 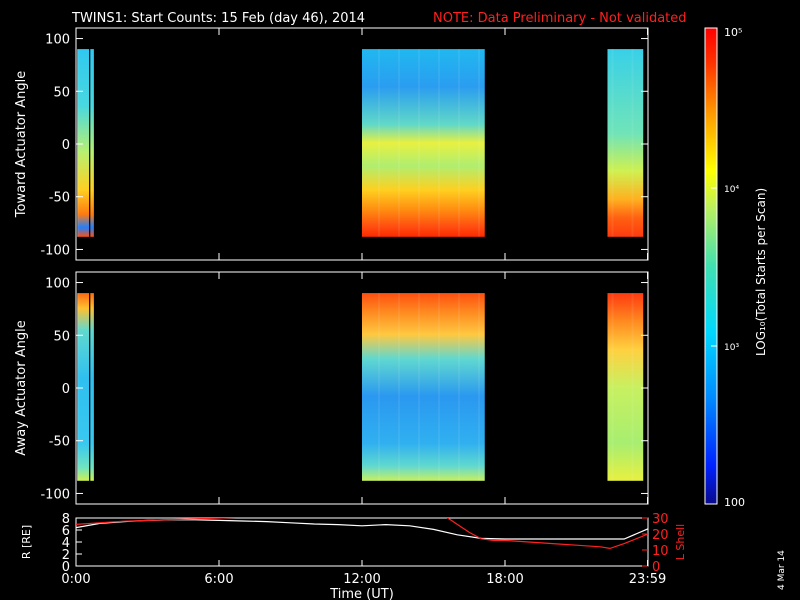 I want to click on colorbar-gradient, so click(x=711, y=266).